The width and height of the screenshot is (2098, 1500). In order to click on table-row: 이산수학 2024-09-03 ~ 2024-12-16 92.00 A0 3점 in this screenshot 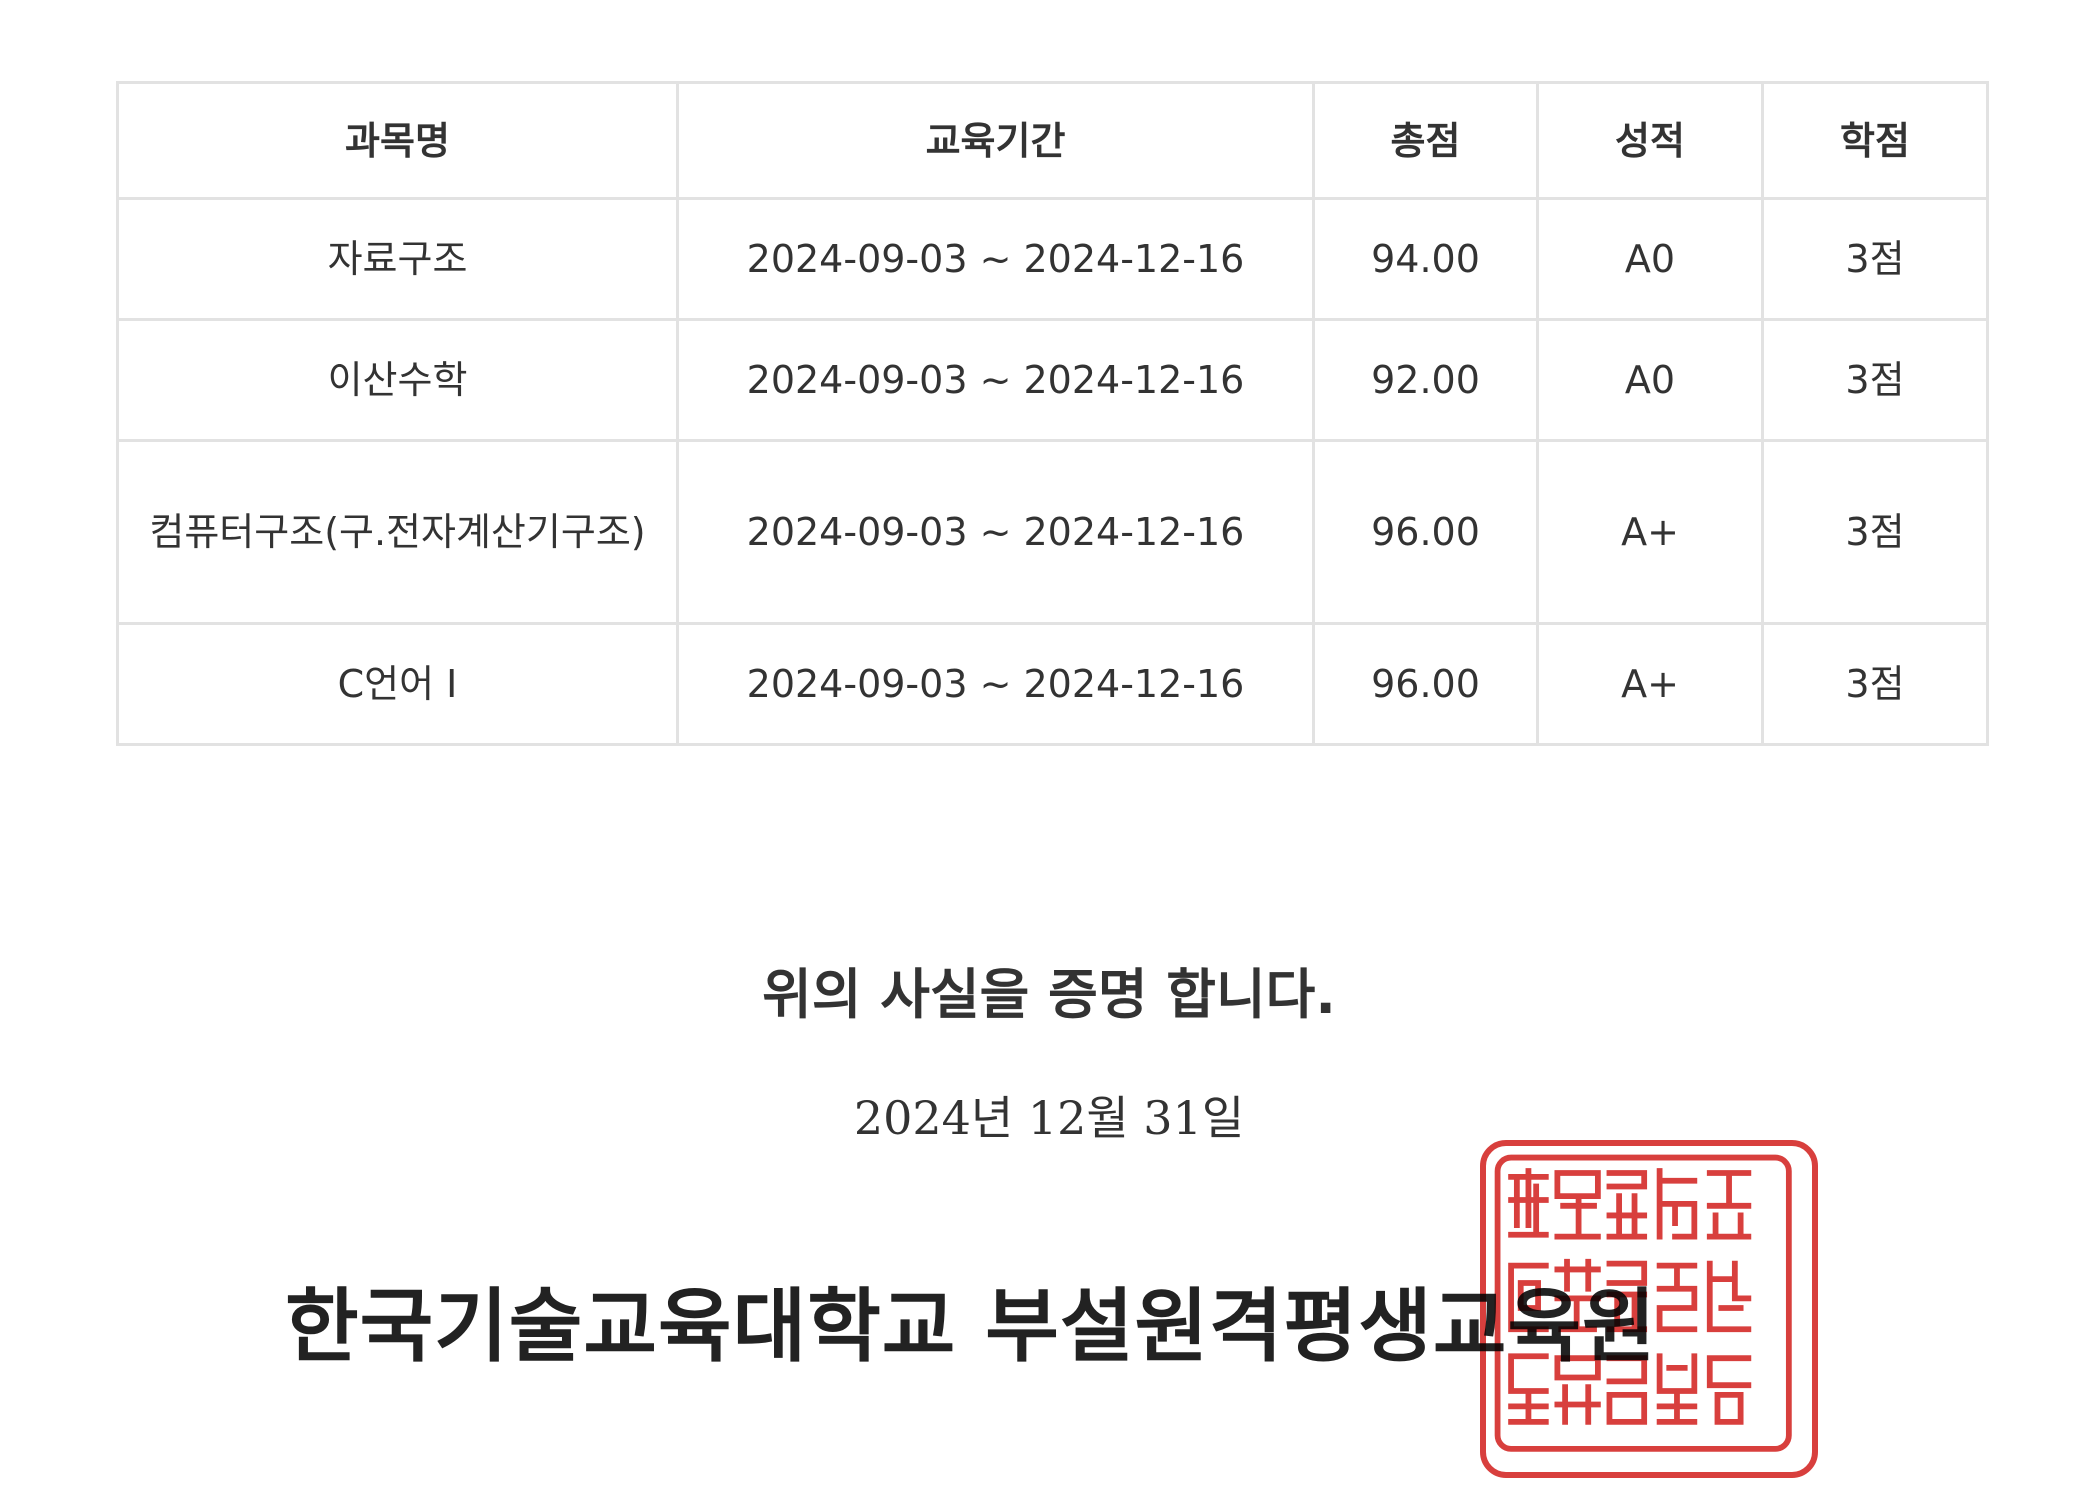, I will do `click(1052, 380)`.